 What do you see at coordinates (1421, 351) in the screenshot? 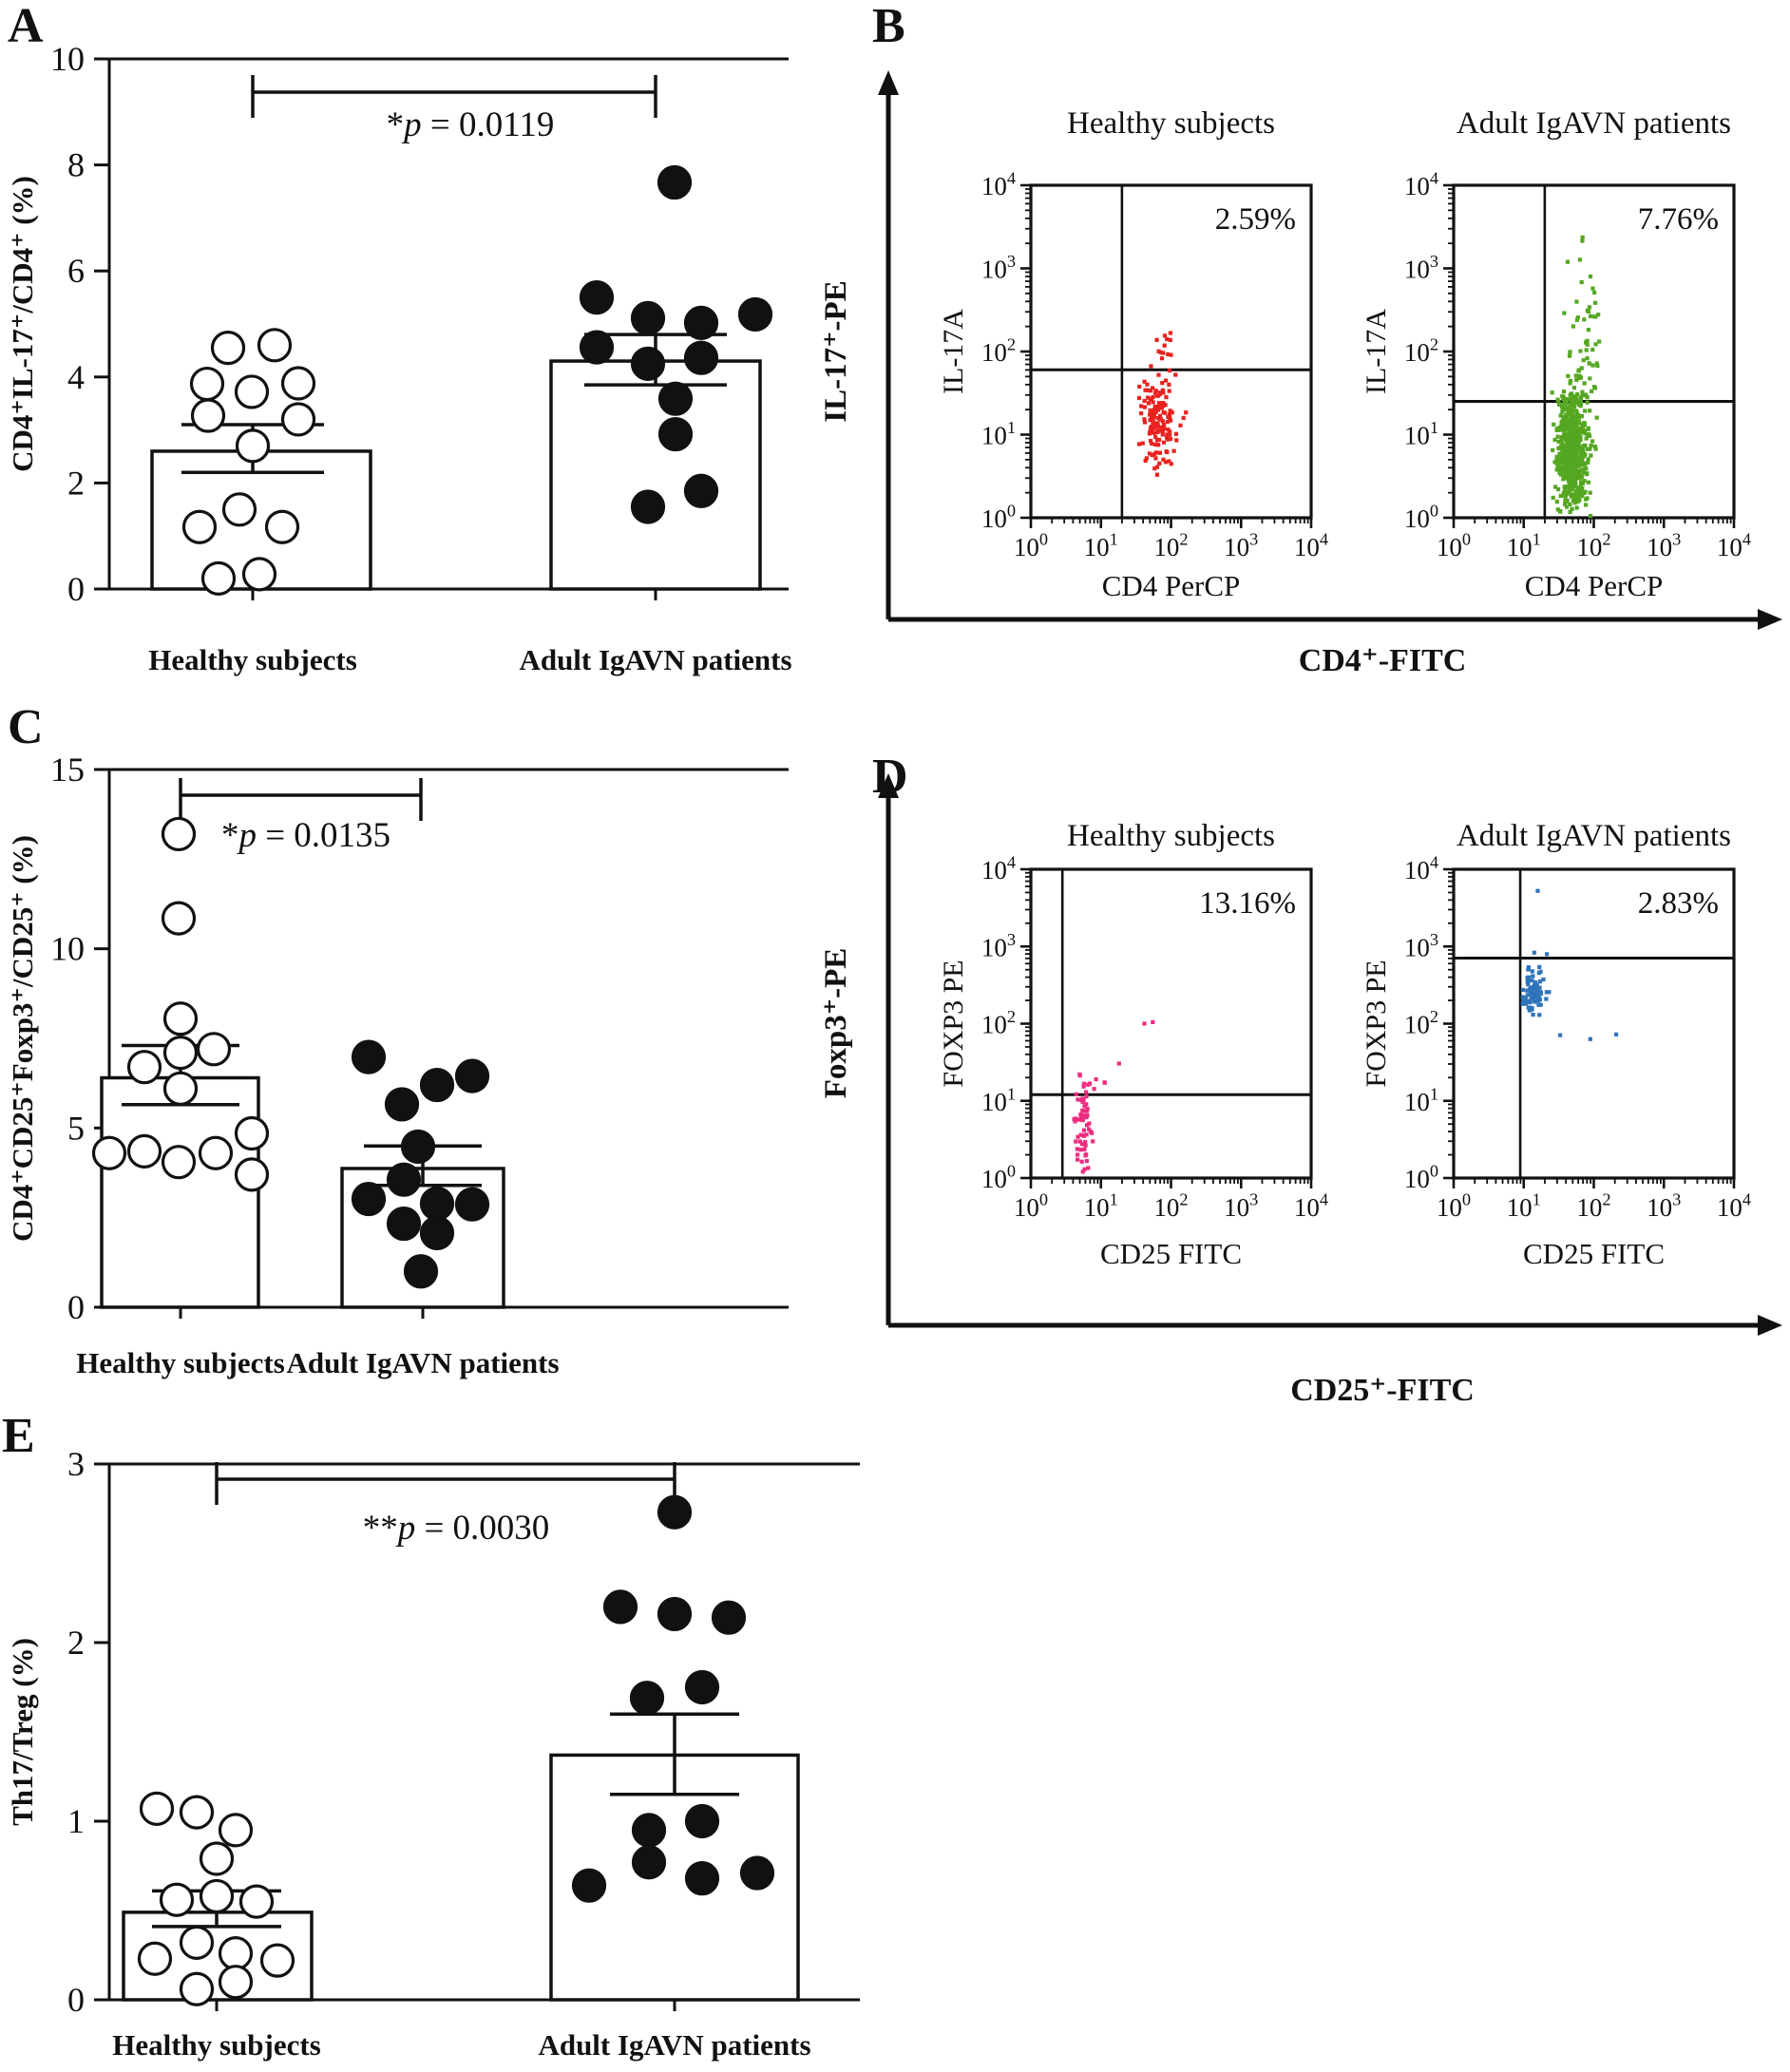
I see `flow-y-tick-label: 10²` at bounding box center [1421, 351].